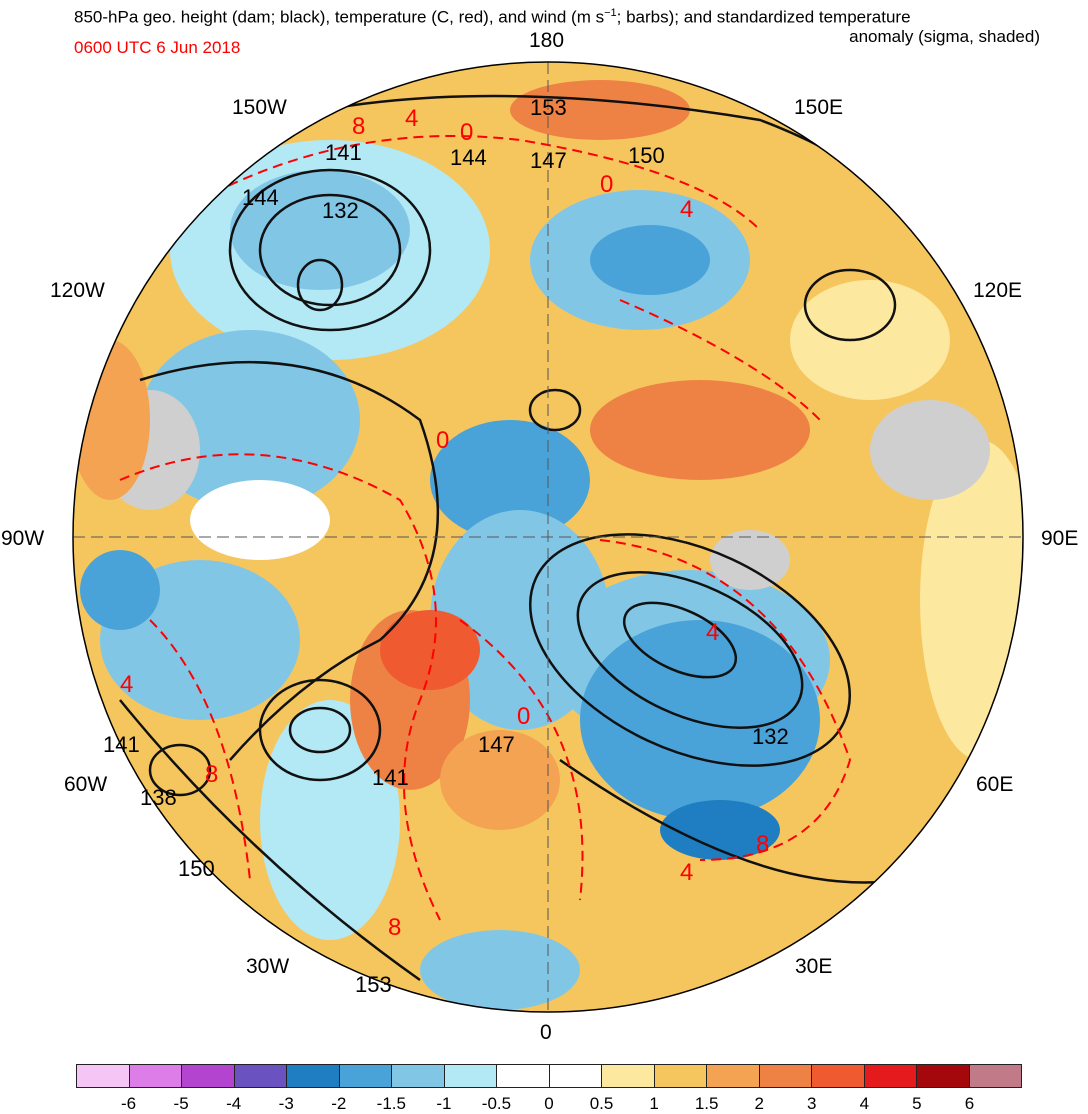 Image resolution: width=1088 pixels, height=1114 pixels. I want to click on colorbar-tick-label: 4, so click(864, 1103).